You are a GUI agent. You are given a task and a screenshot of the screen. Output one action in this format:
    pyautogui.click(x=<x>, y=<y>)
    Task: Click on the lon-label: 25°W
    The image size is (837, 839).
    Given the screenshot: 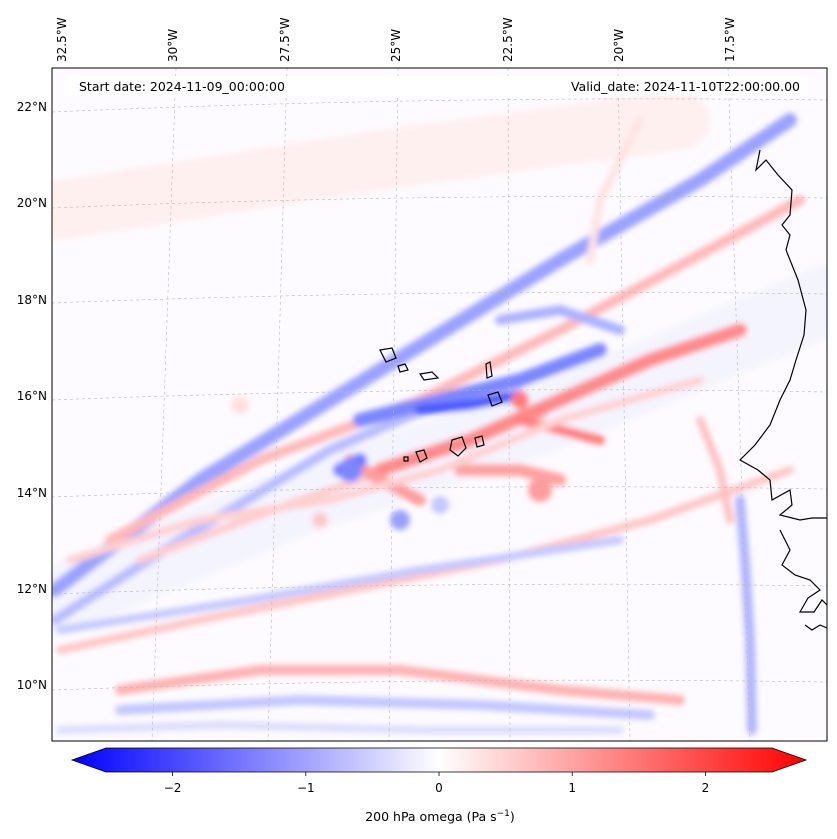 What is the action you would take?
    pyautogui.click(x=396, y=45)
    